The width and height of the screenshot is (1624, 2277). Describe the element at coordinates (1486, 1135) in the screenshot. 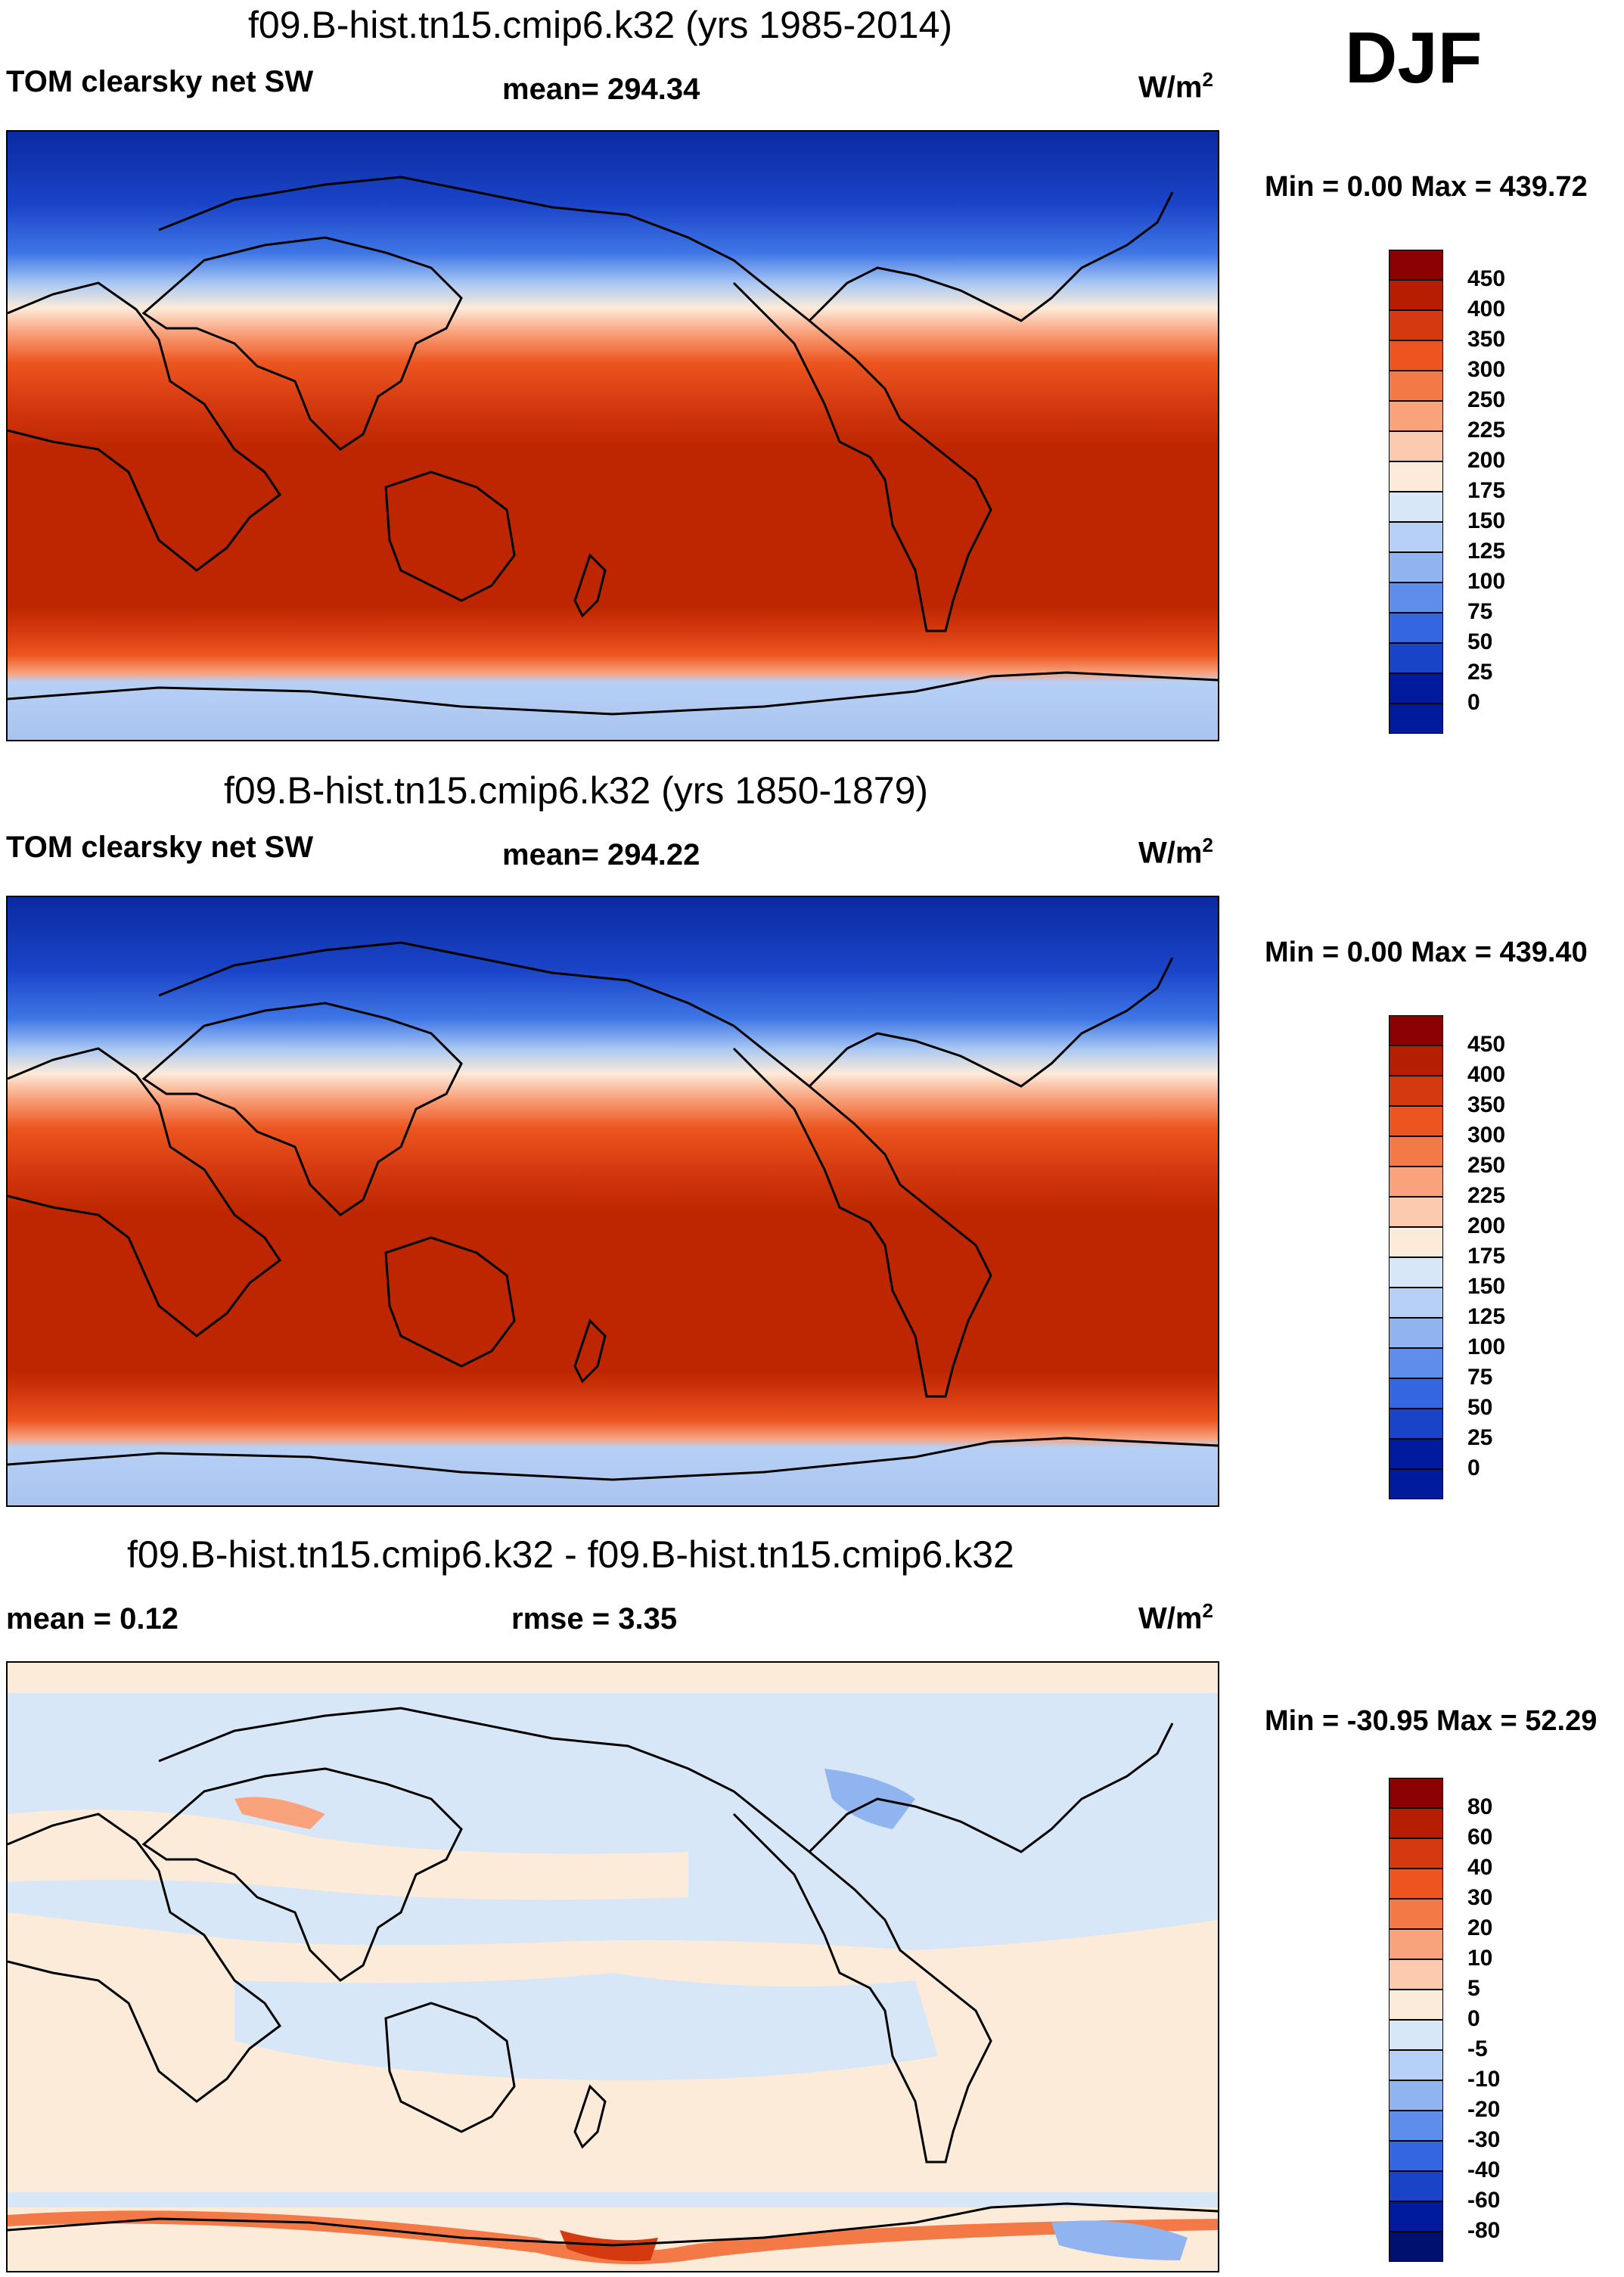

I see `cb2-tick: 300` at that location.